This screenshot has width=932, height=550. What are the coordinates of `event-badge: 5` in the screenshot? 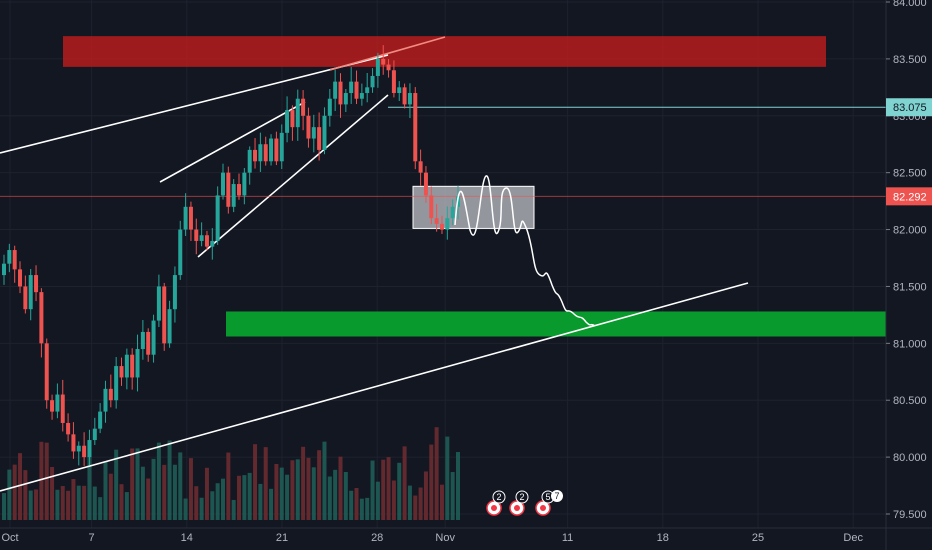 It's located at (545, 503).